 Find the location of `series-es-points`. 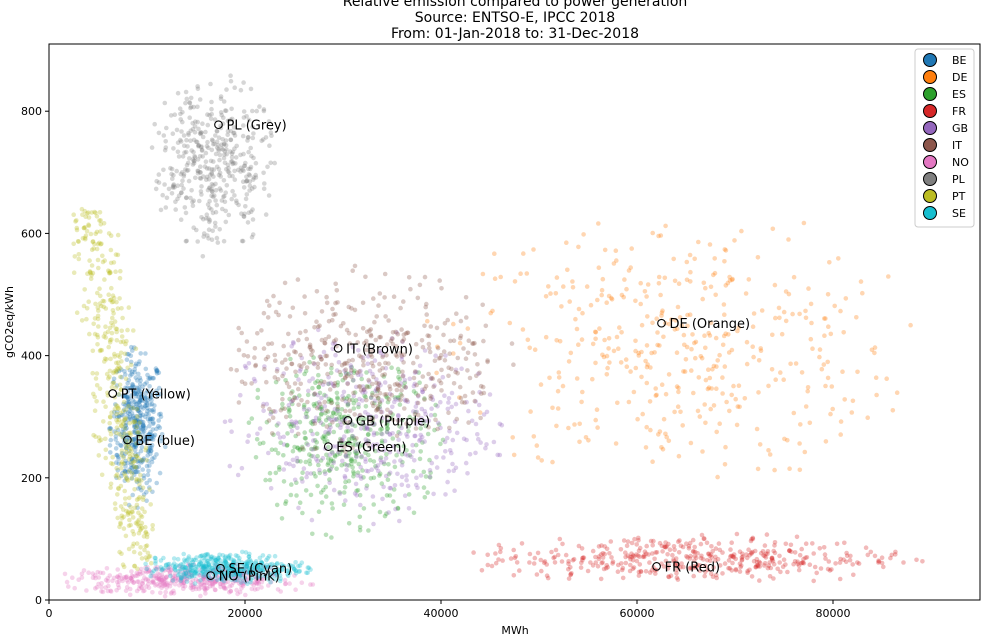

series-es-points is located at coordinates (346, 447).